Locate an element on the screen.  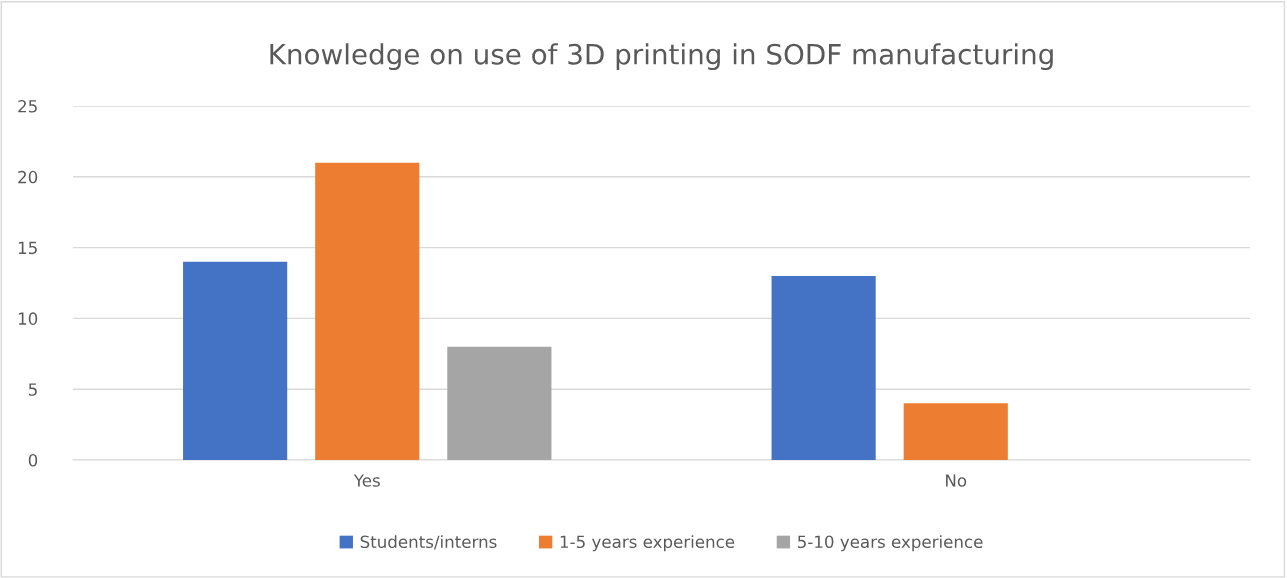
y-tick-label: 15 is located at coordinates (27, 248).